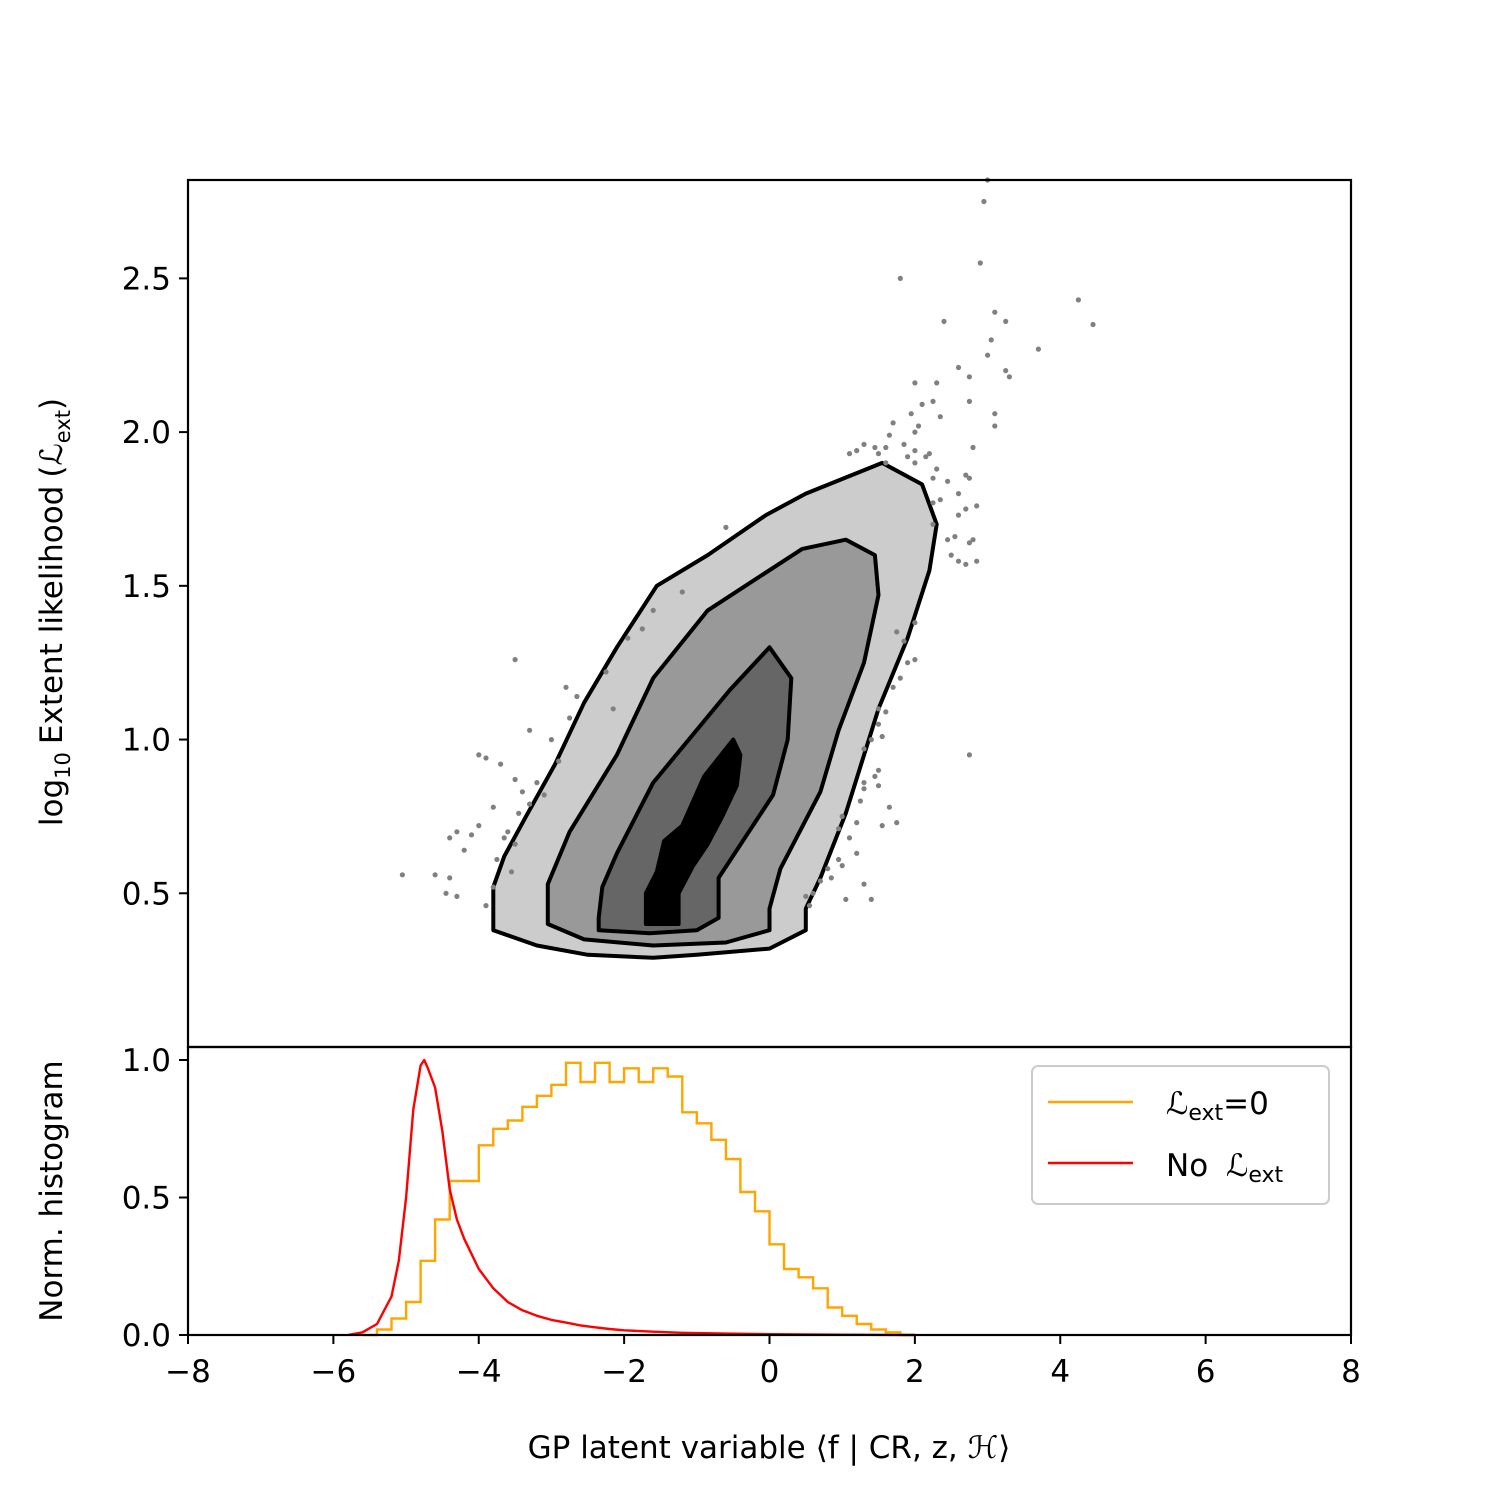  I want to click on histogram-y-tick-label: 1.0, so click(146, 1061).